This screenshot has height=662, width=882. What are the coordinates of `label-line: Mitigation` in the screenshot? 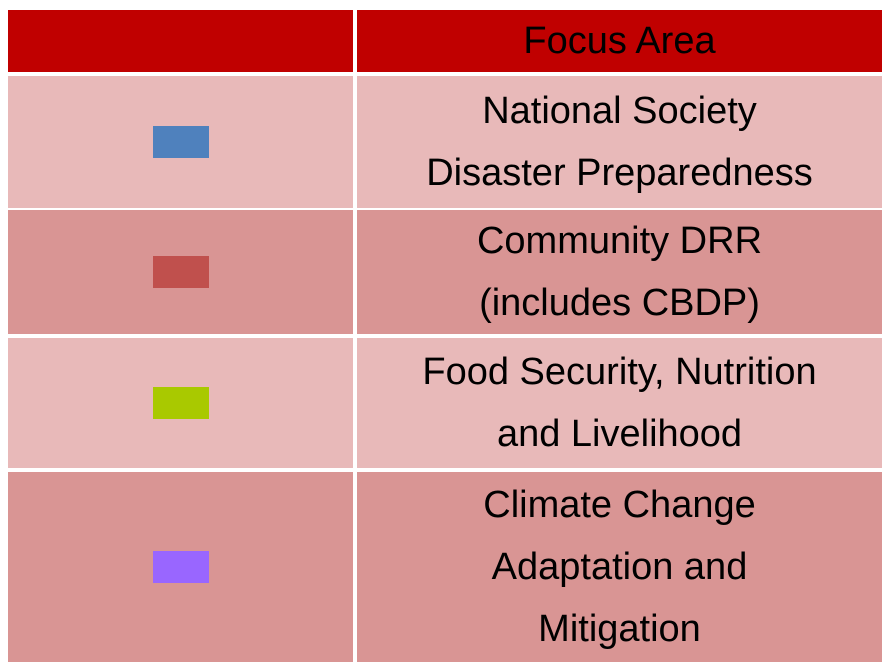 It's located at (619, 629).